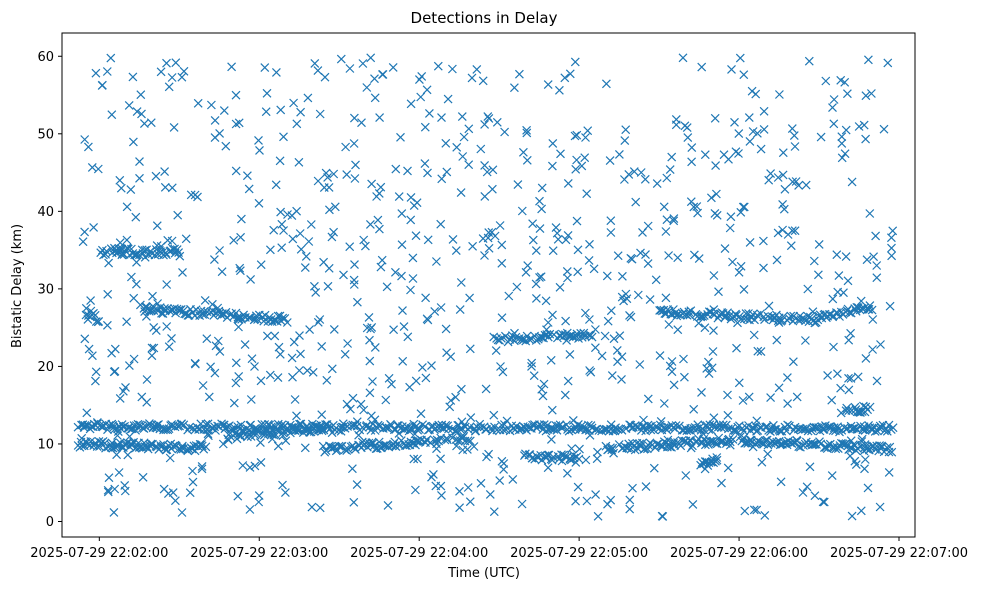 The image size is (989, 590). I want to click on y-tick-label: 50, so click(45, 134).